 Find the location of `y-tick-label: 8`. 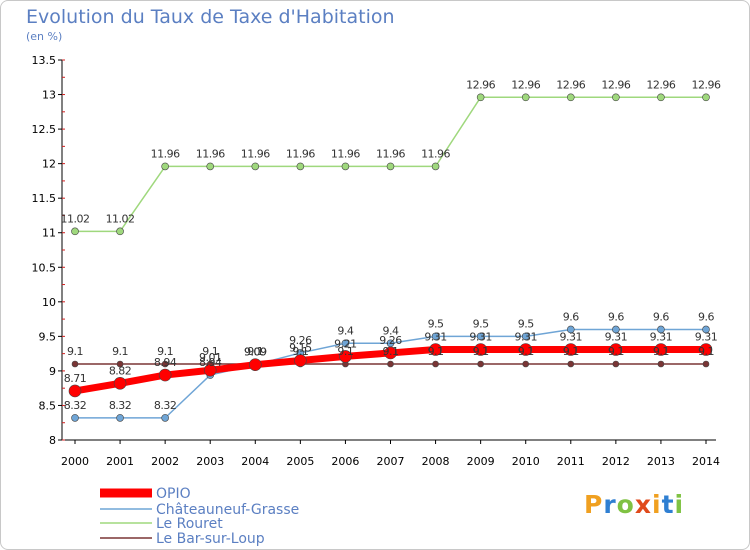

y-tick-label: 8 is located at coordinates (52, 440).